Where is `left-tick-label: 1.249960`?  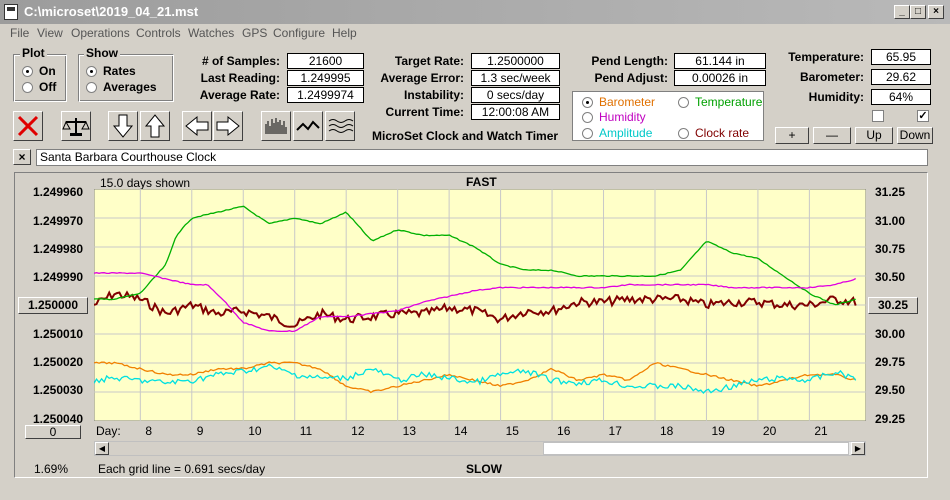
left-tick-label: 1.249960 is located at coordinates (58, 192).